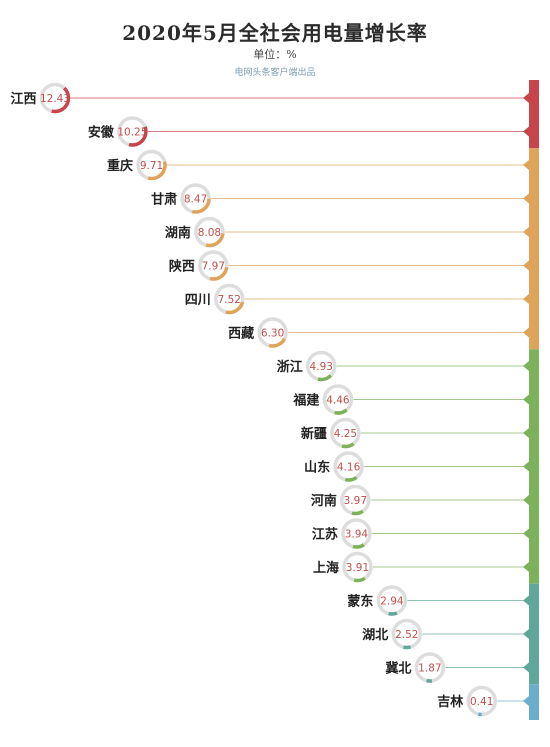 This screenshot has height=747, width=550. Describe the element at coordinates (178, 233) in the screenshot. I see `category-label: 湖南` at that location.